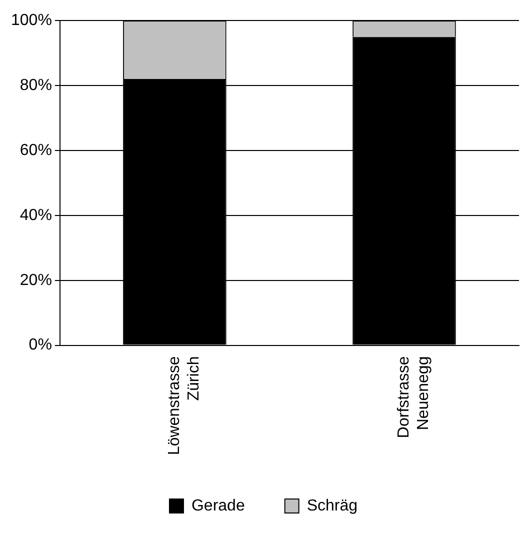 This screenshot has height=533, width=531. Describe the element at coordinates (31, 21) in the screenshot. I see `y-tick-label: 100%` at that location.